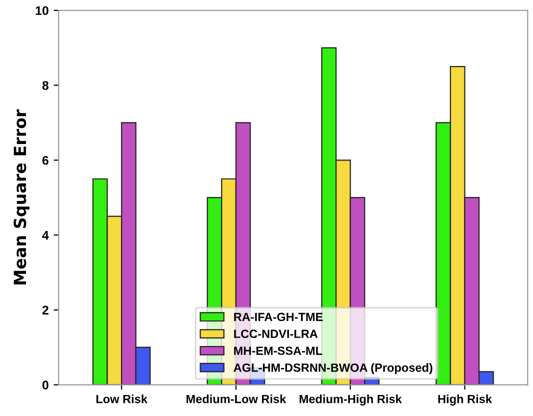 This screenshot has width=533, height=416. What do you see at coordinates (465, 400) in the screenshot?
I see `x-tick-label: High Risk` at bounding box center [465, 400].